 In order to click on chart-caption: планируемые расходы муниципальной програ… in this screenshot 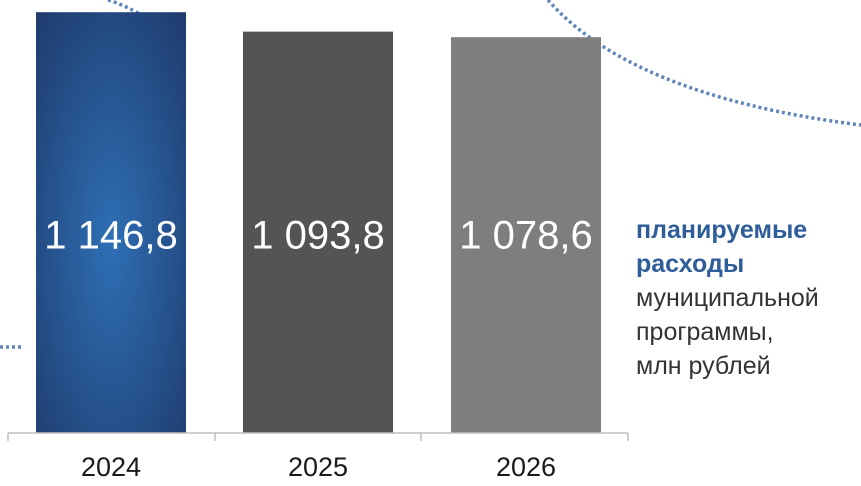, I will do `click(748, 298)`.